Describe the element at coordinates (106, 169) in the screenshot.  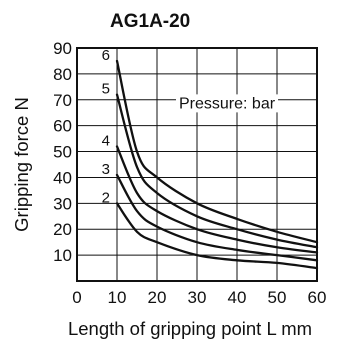
I see `series-label-3: 3` at that location.